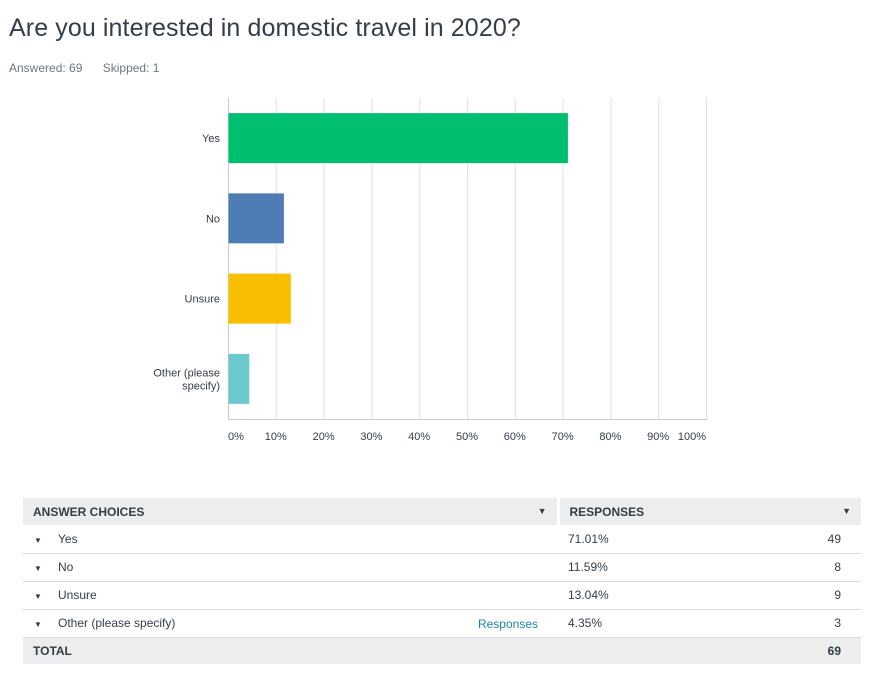 Image resolution: width=873 pixels, height=675 pixels. I want to click on percent-cell: 4.35%, so click(585, 623).